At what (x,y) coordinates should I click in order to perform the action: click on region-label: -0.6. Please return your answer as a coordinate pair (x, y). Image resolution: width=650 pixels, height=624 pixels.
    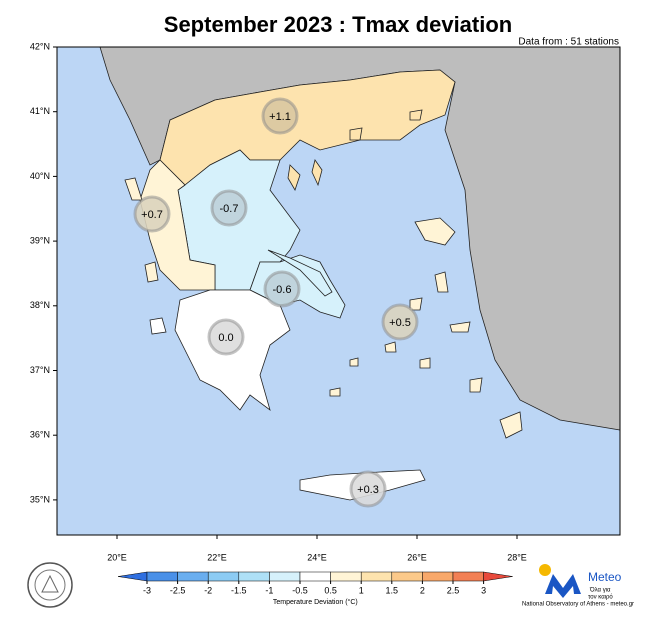
    Looking at the image, I should click on (282, 290).